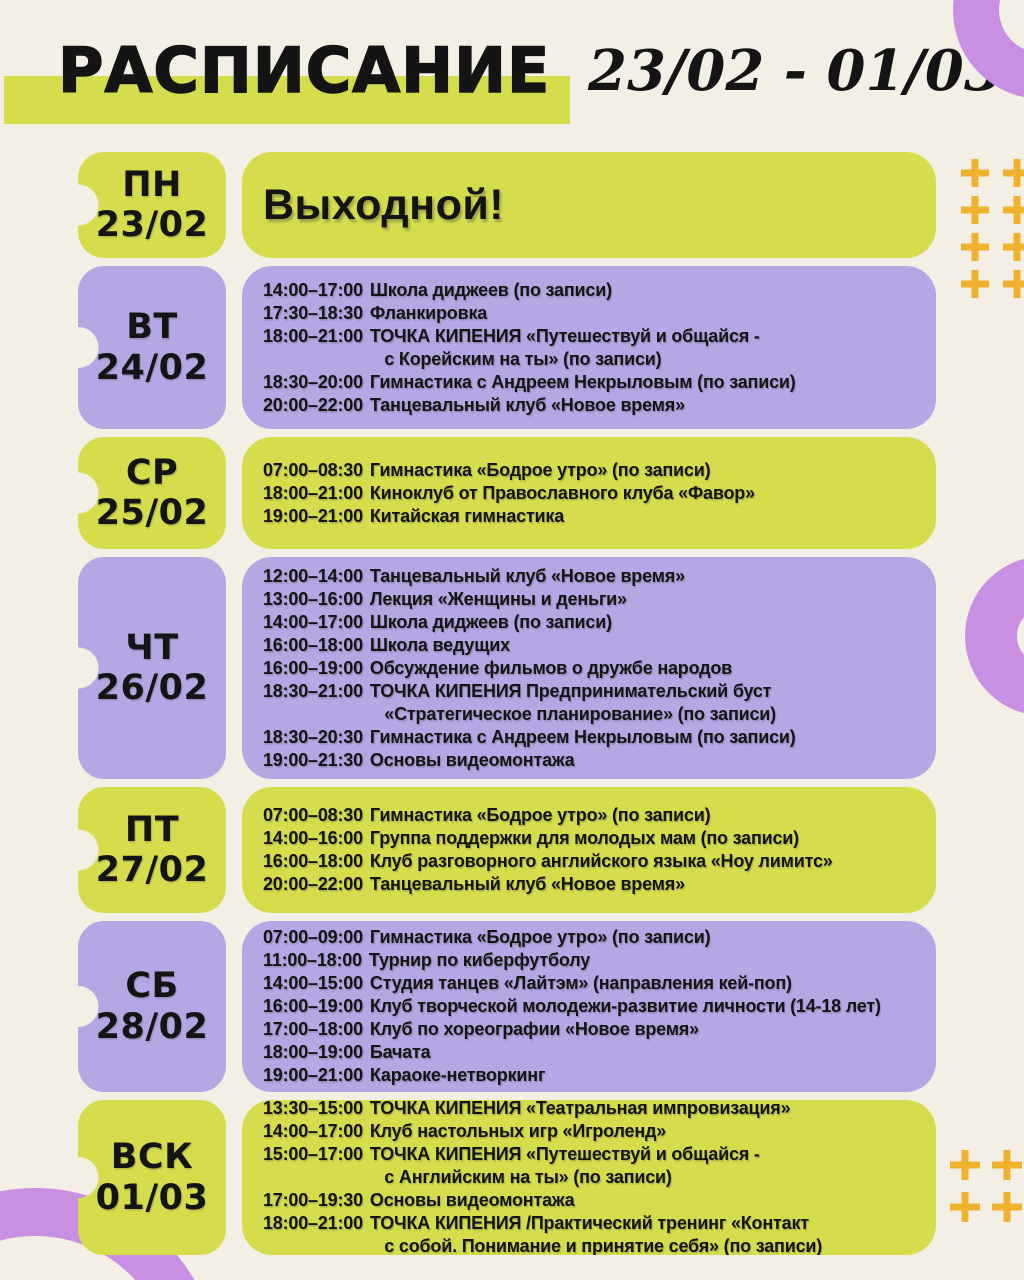 The height and width of the screenshot is (1280, 1024). I want to click on event-time: 13:00–16:00, so click(313, 598).